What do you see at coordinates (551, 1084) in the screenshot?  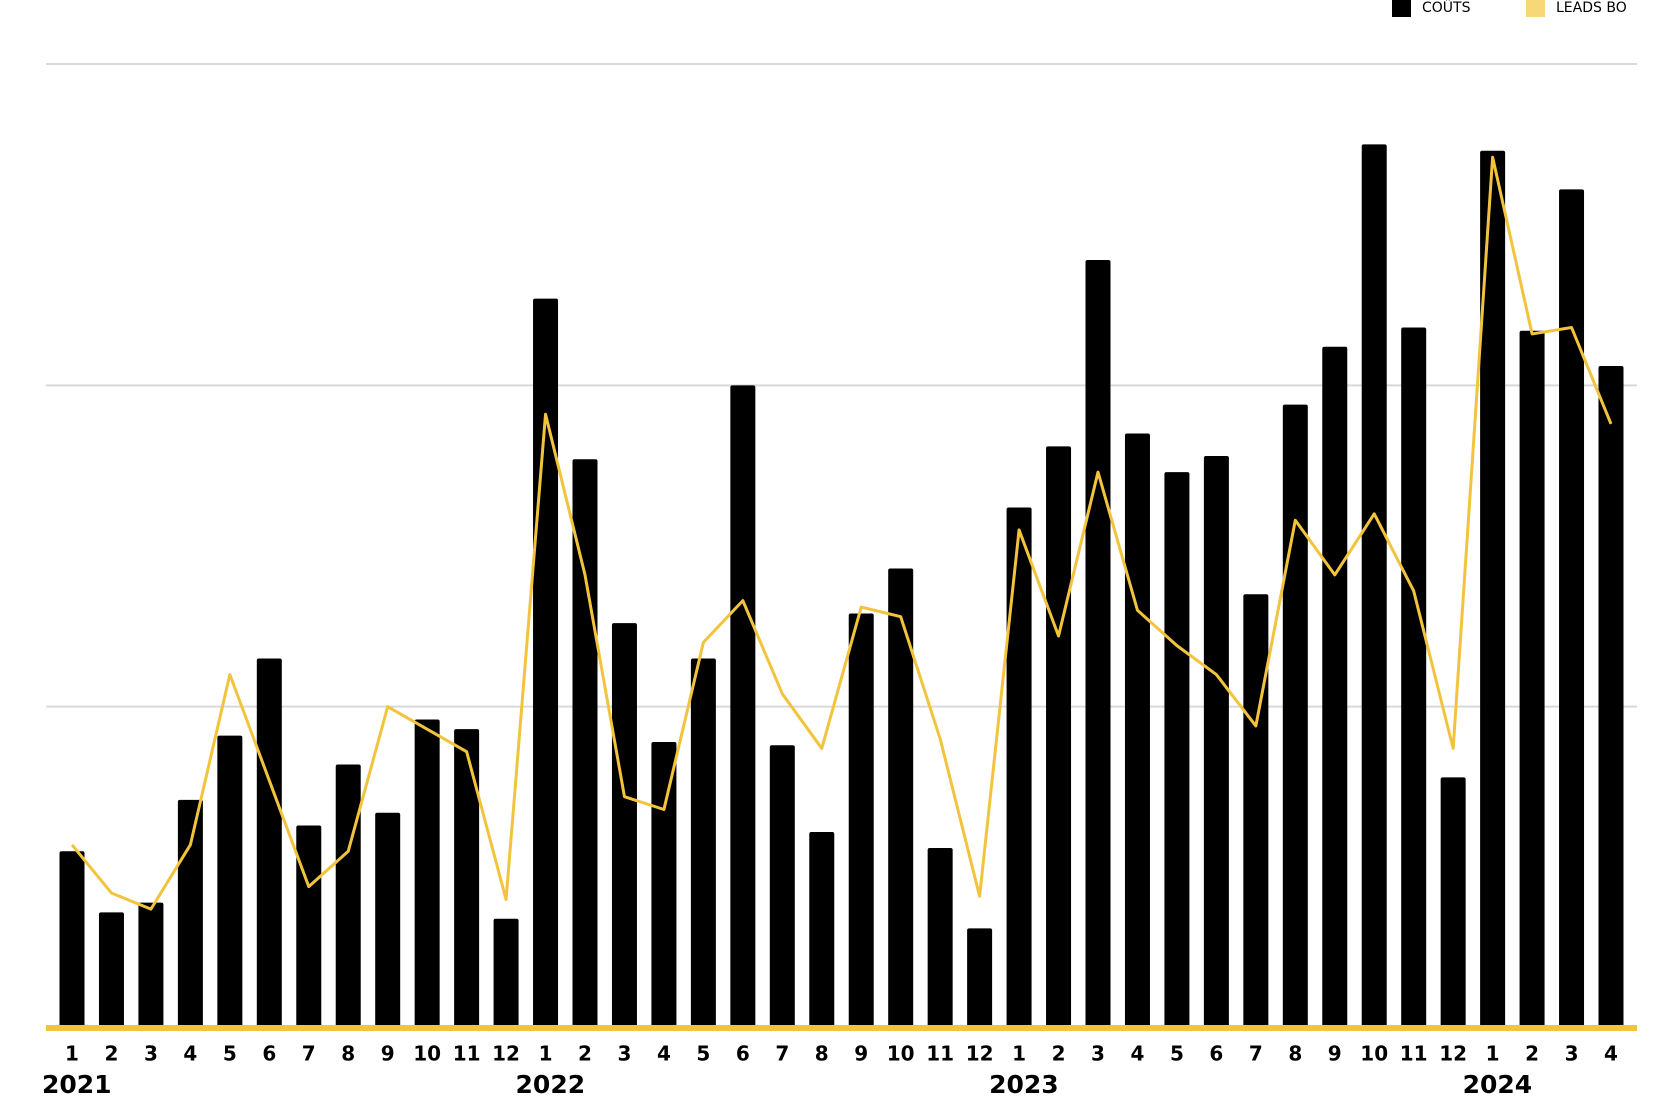 I see `year-label: 2022` at bounding box center [551, 1084].